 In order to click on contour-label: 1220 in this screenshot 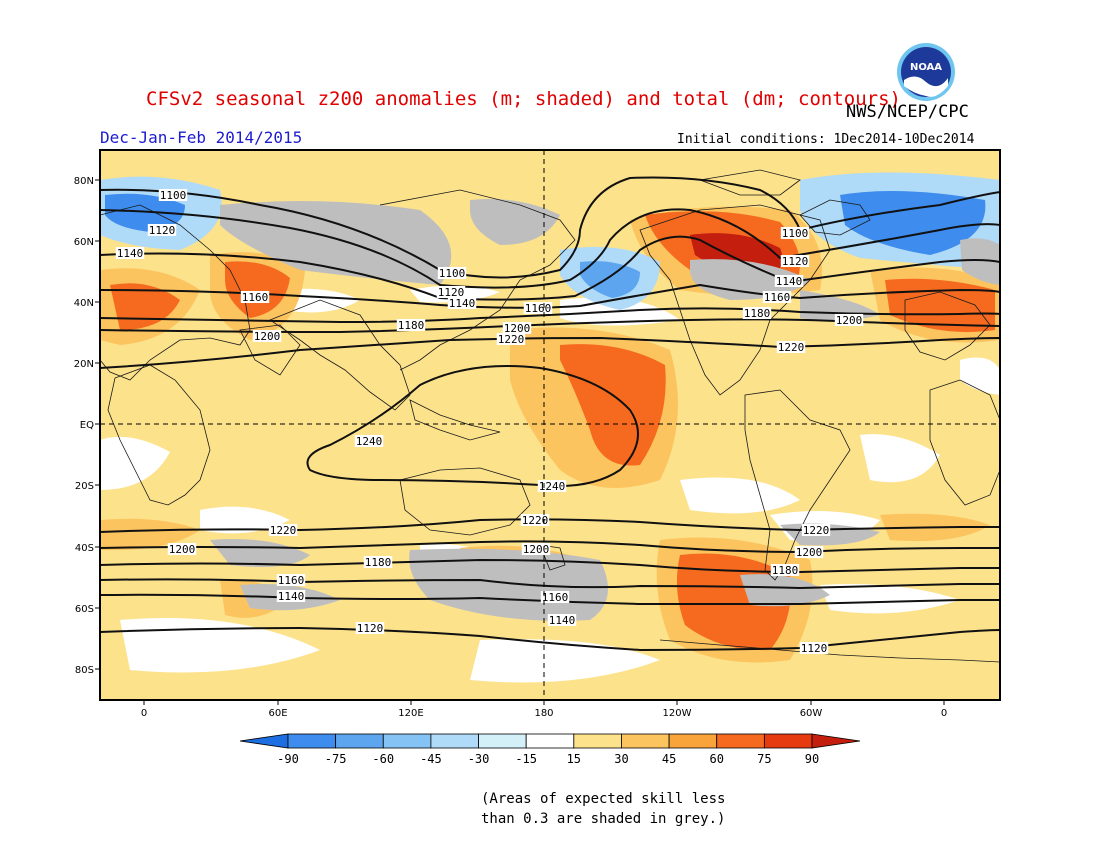, I will do `click(816, 530)`.